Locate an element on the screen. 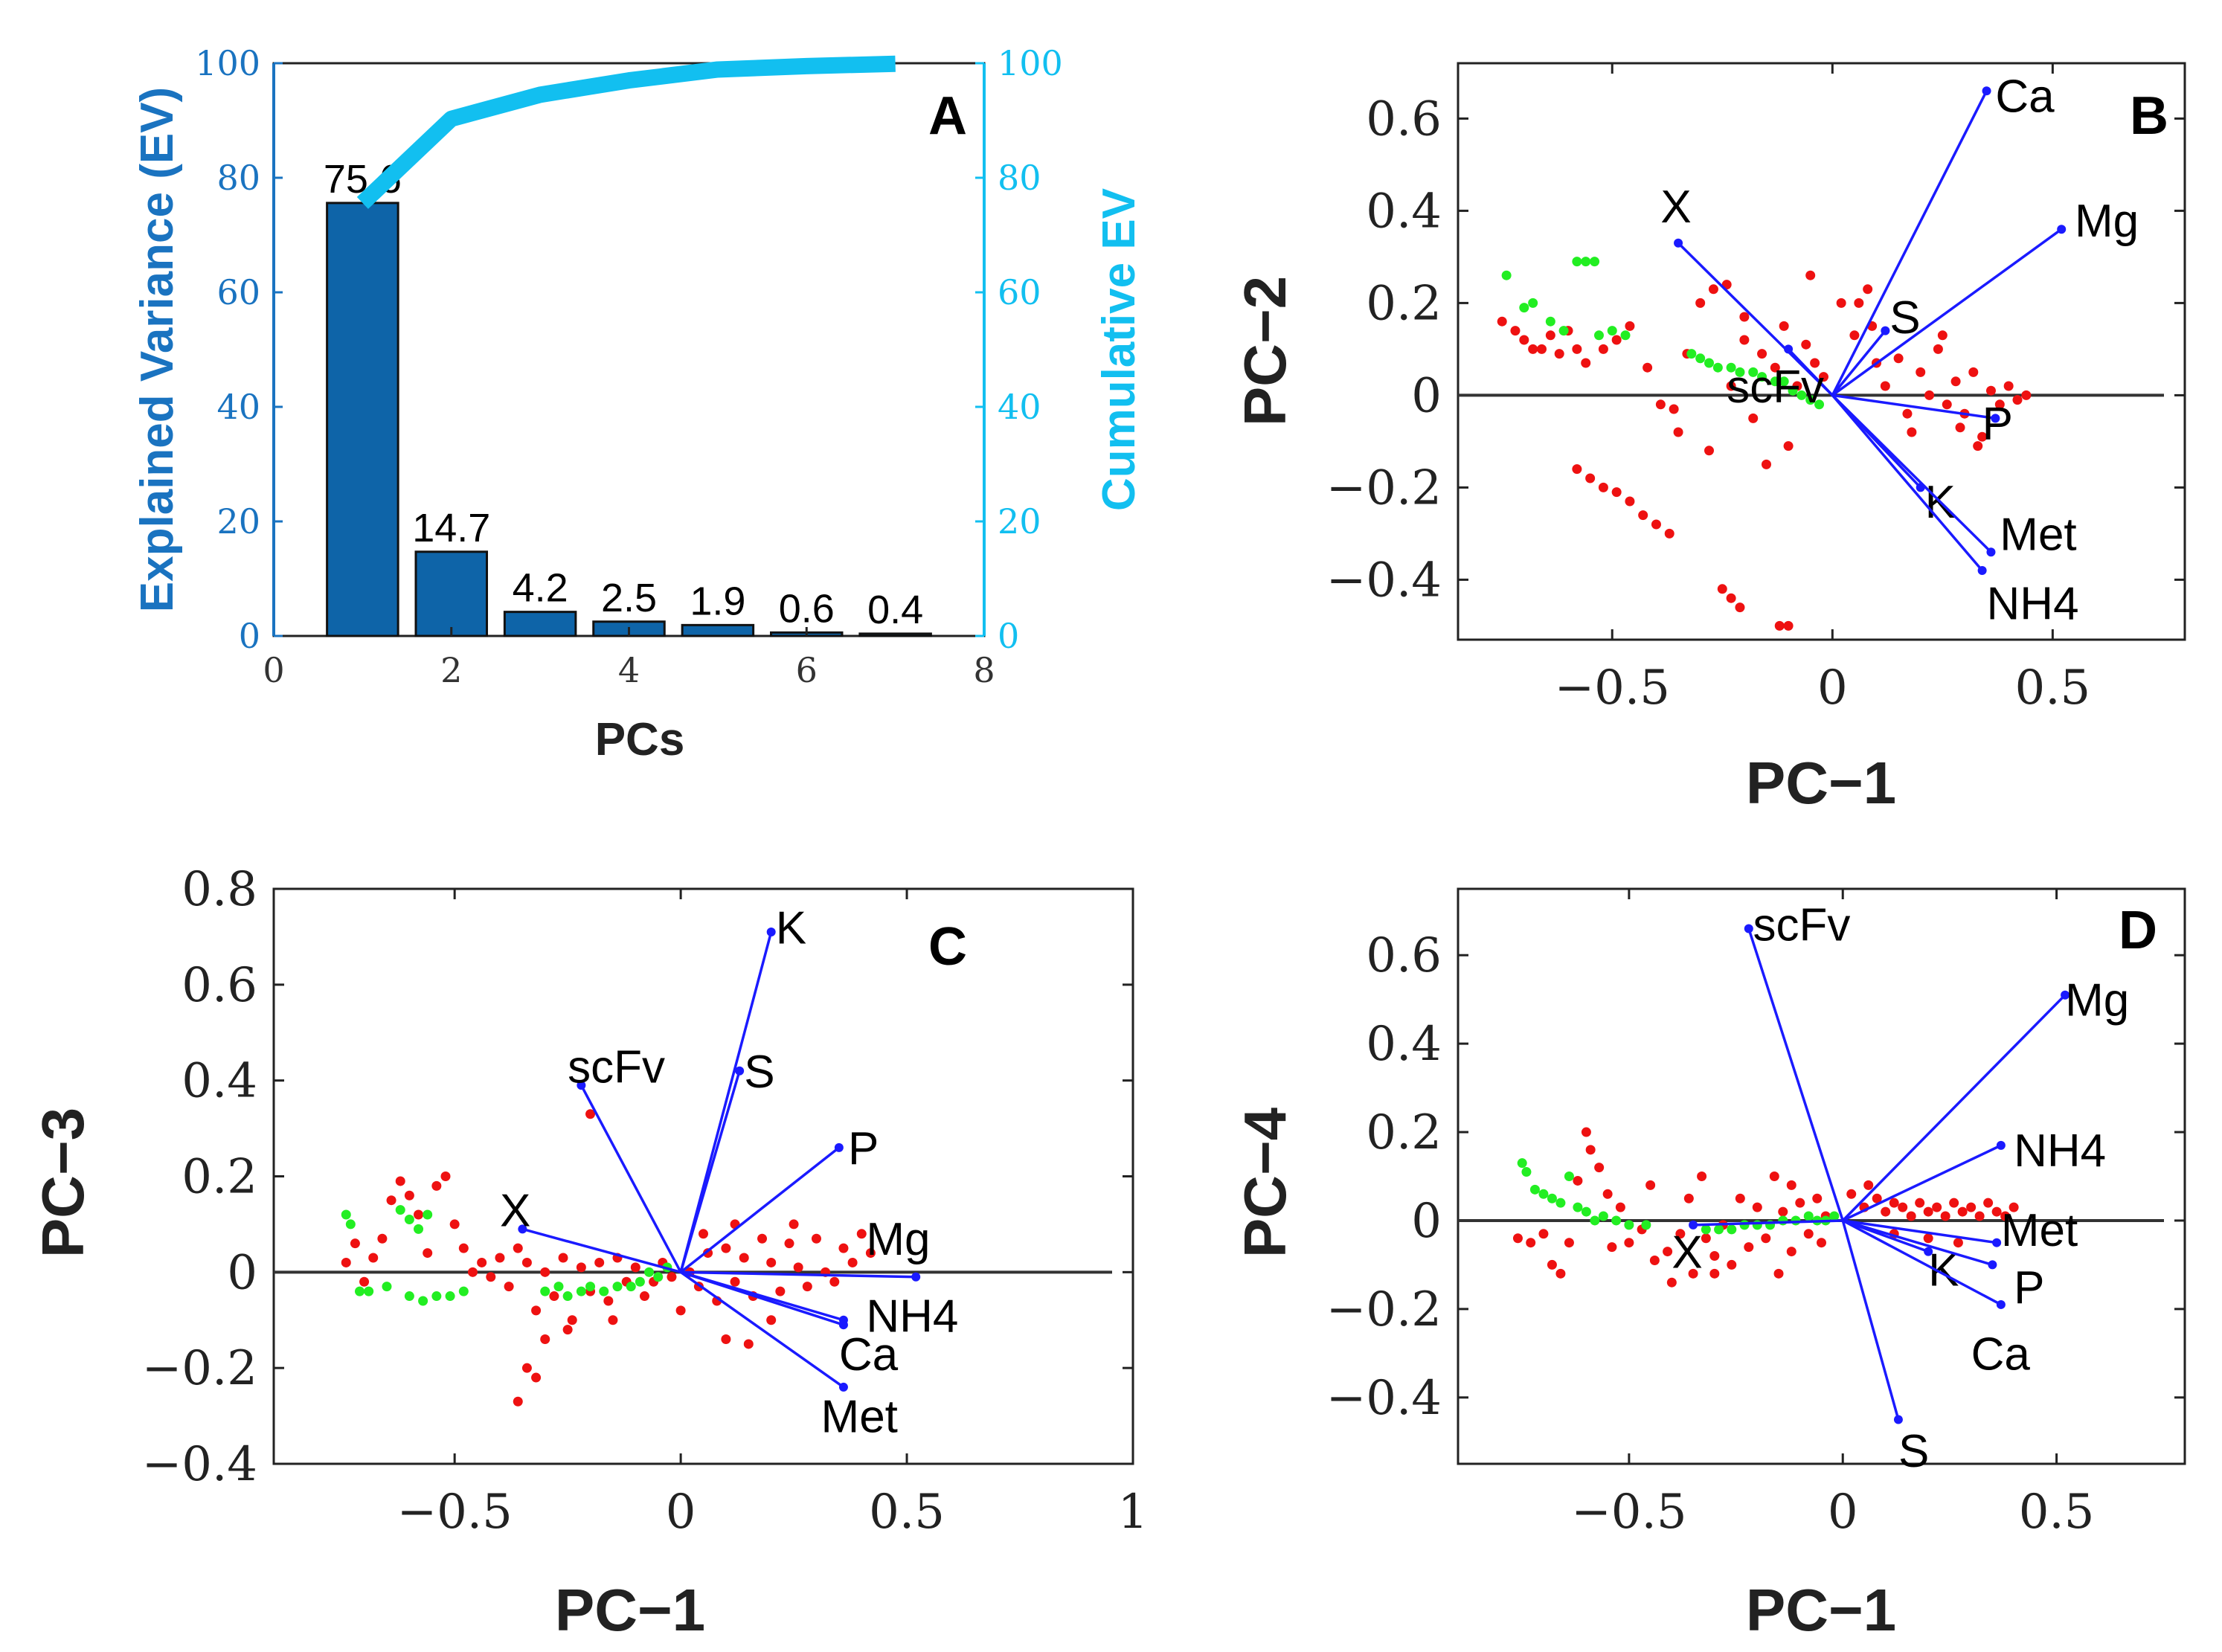 The image size is (2222, 1652). panel-c-vector-label-ca: Ca is located at coordinates (869, 1355).